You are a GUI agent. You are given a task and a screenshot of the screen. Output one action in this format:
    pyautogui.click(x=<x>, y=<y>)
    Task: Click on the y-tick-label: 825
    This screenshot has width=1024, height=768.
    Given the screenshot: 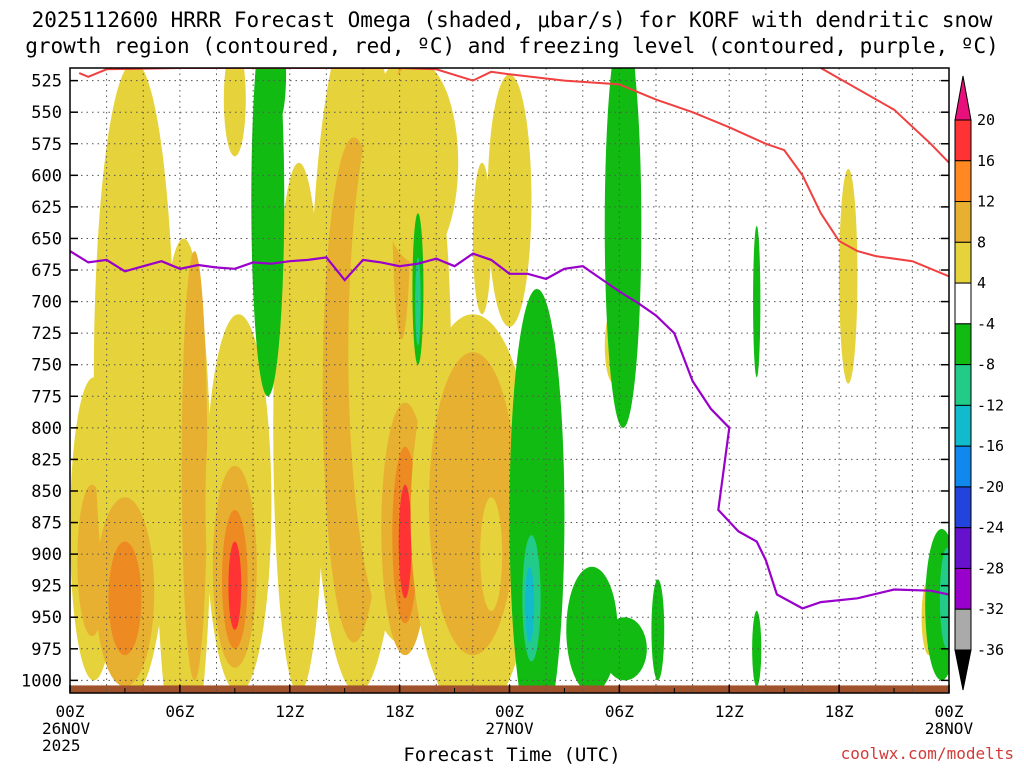 What is the action you would take?
    pyautogui.click(x=46, y=460)
    